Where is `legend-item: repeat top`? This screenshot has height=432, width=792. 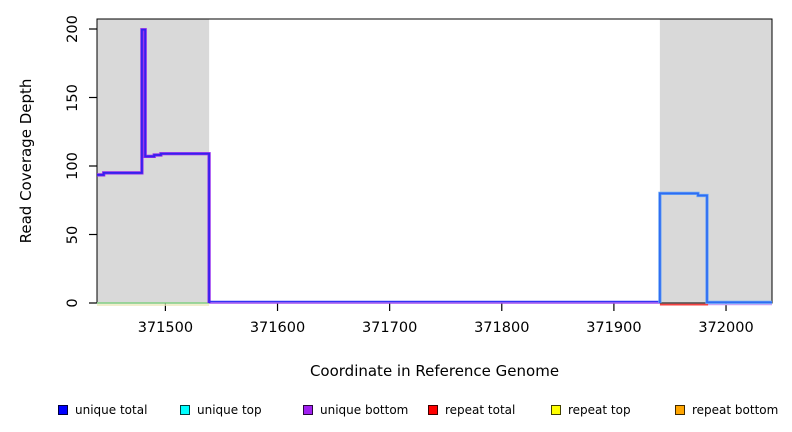
legend-item: repeat top is located at coordinates (591, 410).